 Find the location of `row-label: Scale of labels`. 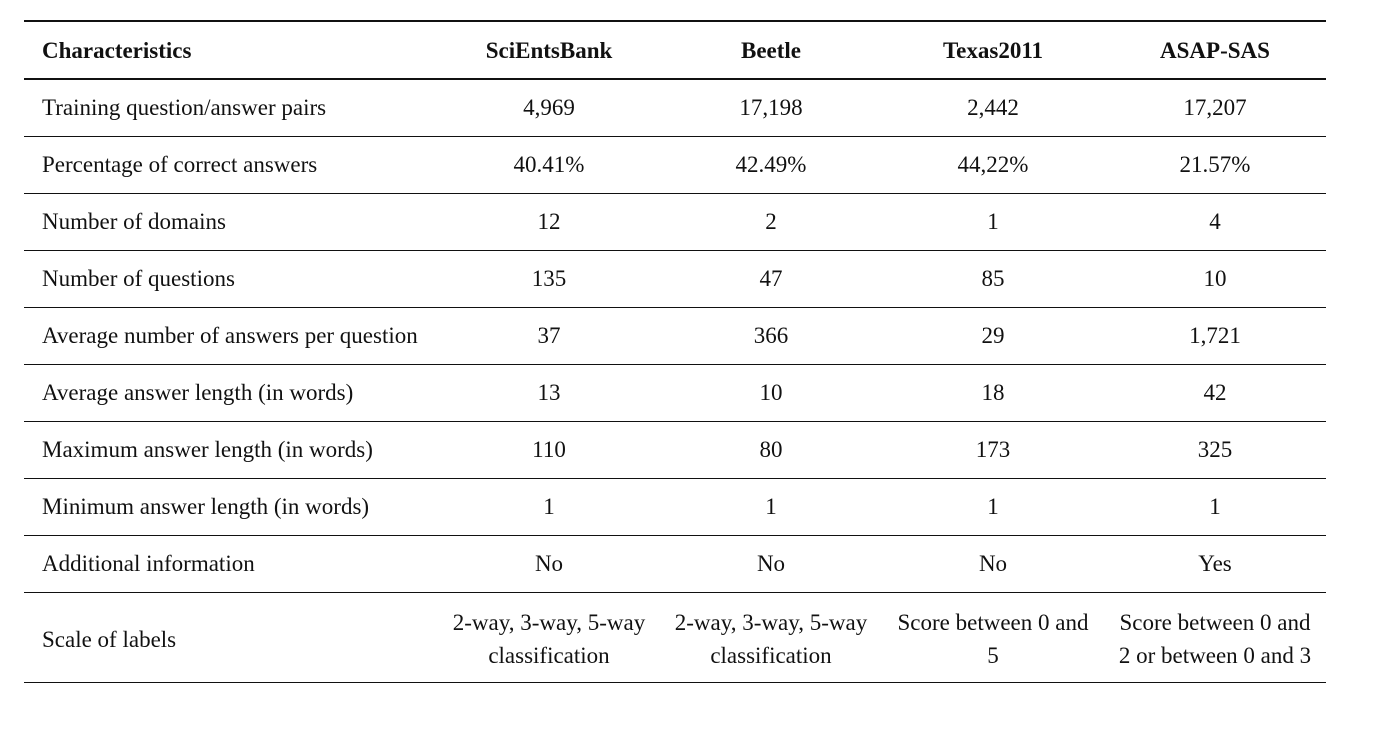

row-label: Scale of labels is located at coordinates (109, 639).